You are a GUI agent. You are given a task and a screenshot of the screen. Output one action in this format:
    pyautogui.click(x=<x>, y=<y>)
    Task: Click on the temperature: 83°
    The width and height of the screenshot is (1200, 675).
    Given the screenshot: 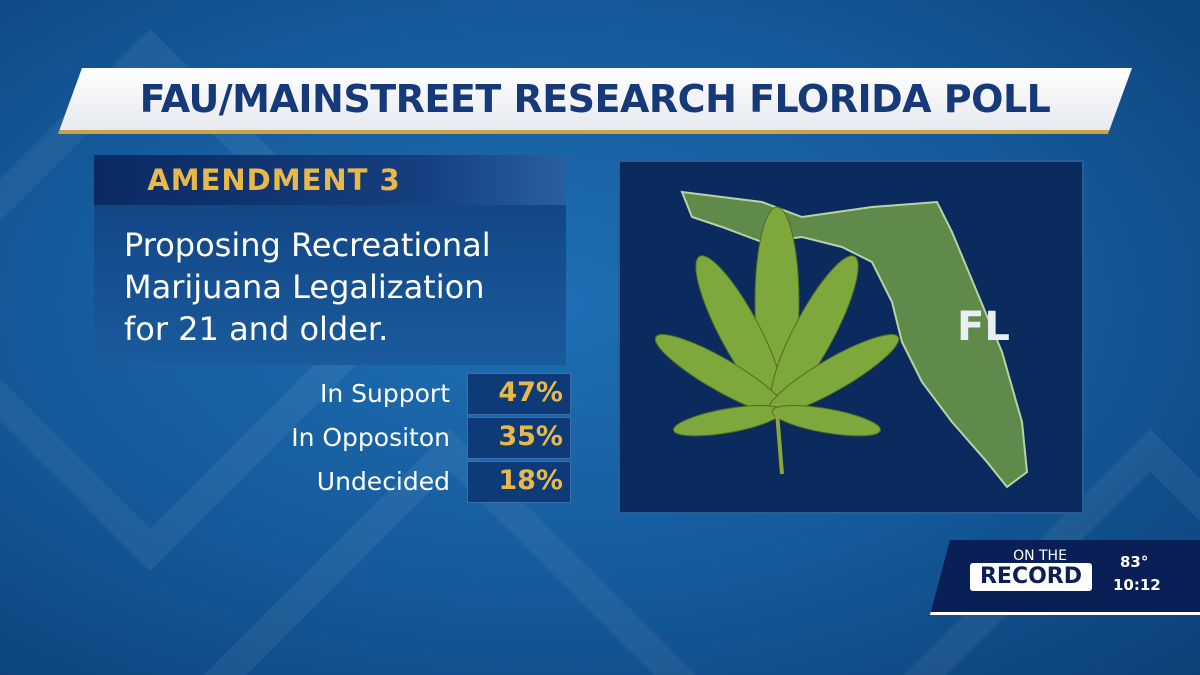 What is the action you would take?
    pyautogui.click(x=1134, y=562)
    